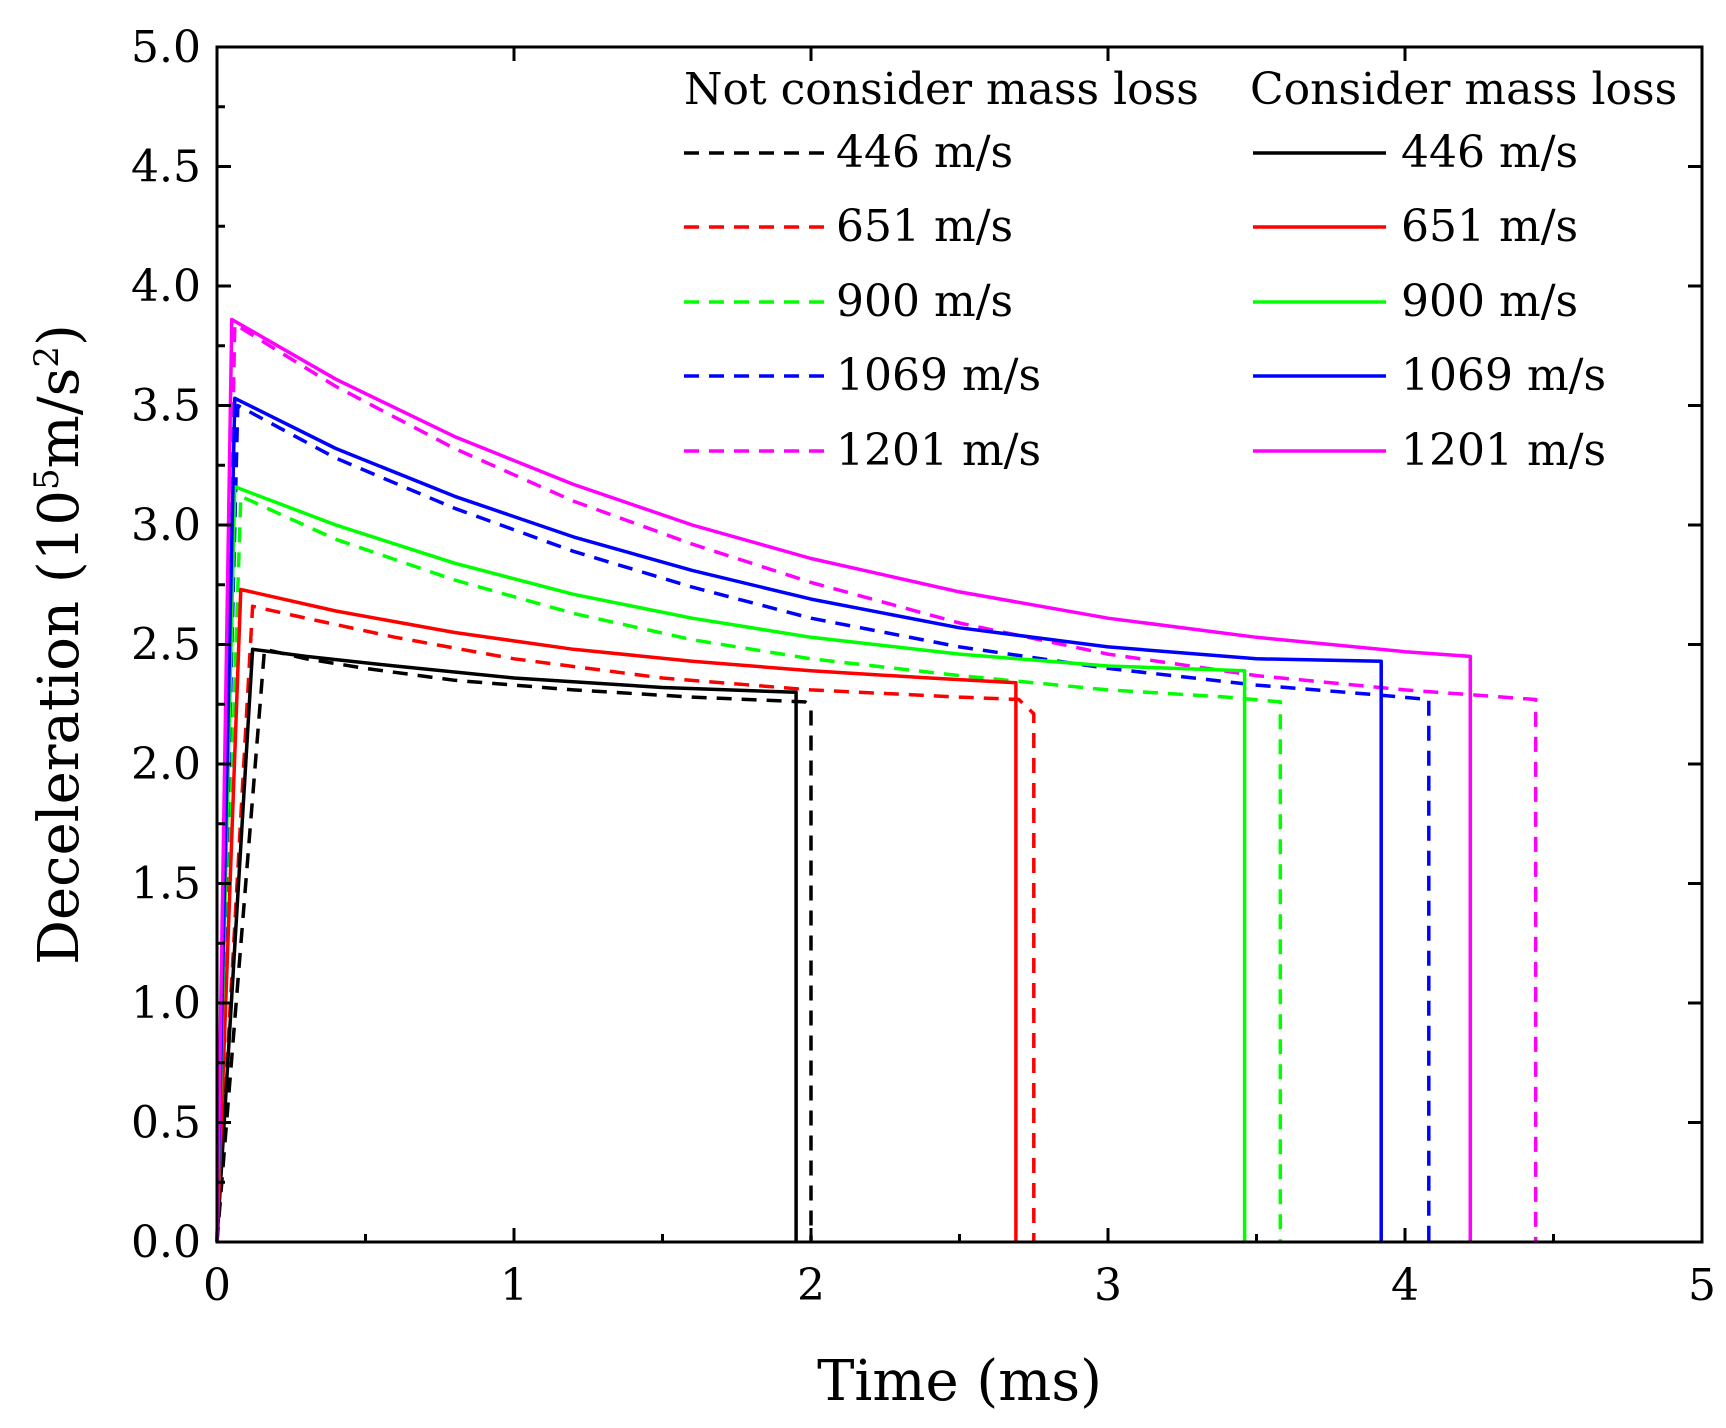 The height and width of the screenshot is (1428, 1726). Describe the element at coordinates (1503, 450) in the screenshot. I see `legend-label-solid-1201: 1201 m/s` at that location.